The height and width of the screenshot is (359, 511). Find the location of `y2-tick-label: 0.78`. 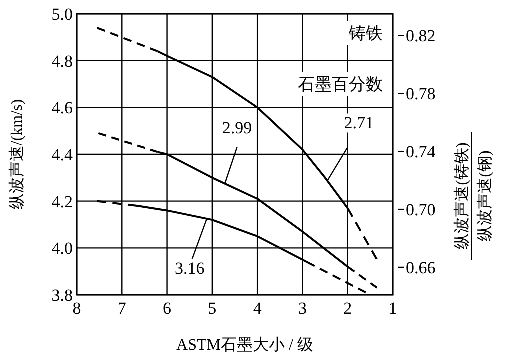

y2-tick-label: 0.78 is located at coordinates (421, 94).